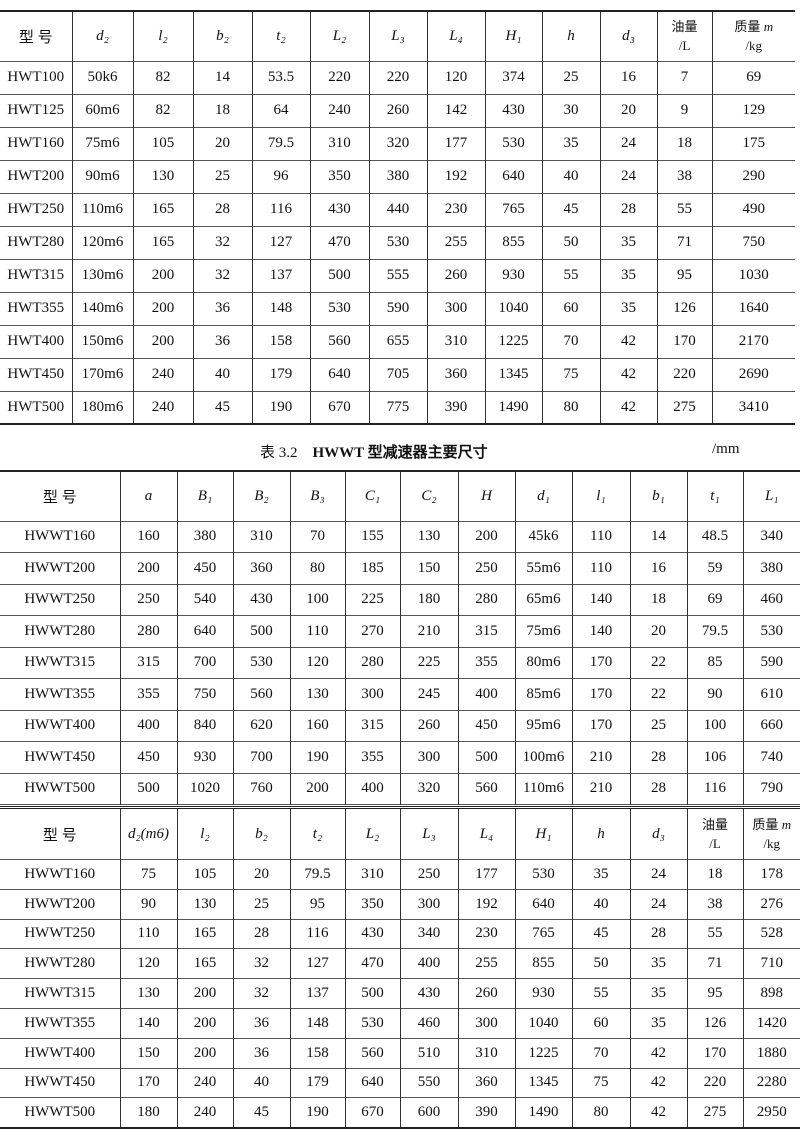 The image size is (800, 1135). I want to click on value-cell: 25, so click(261, 904).